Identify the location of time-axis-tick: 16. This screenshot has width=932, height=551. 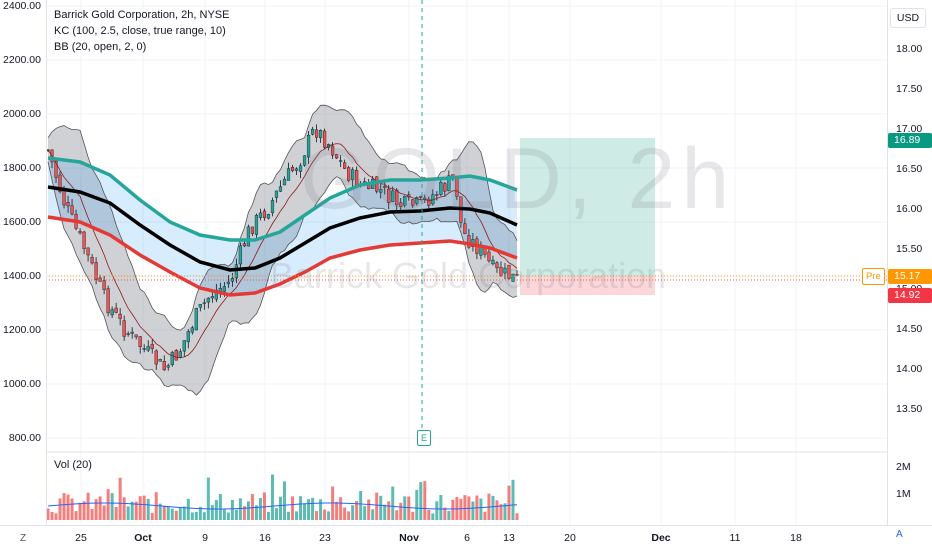
(265, 538).